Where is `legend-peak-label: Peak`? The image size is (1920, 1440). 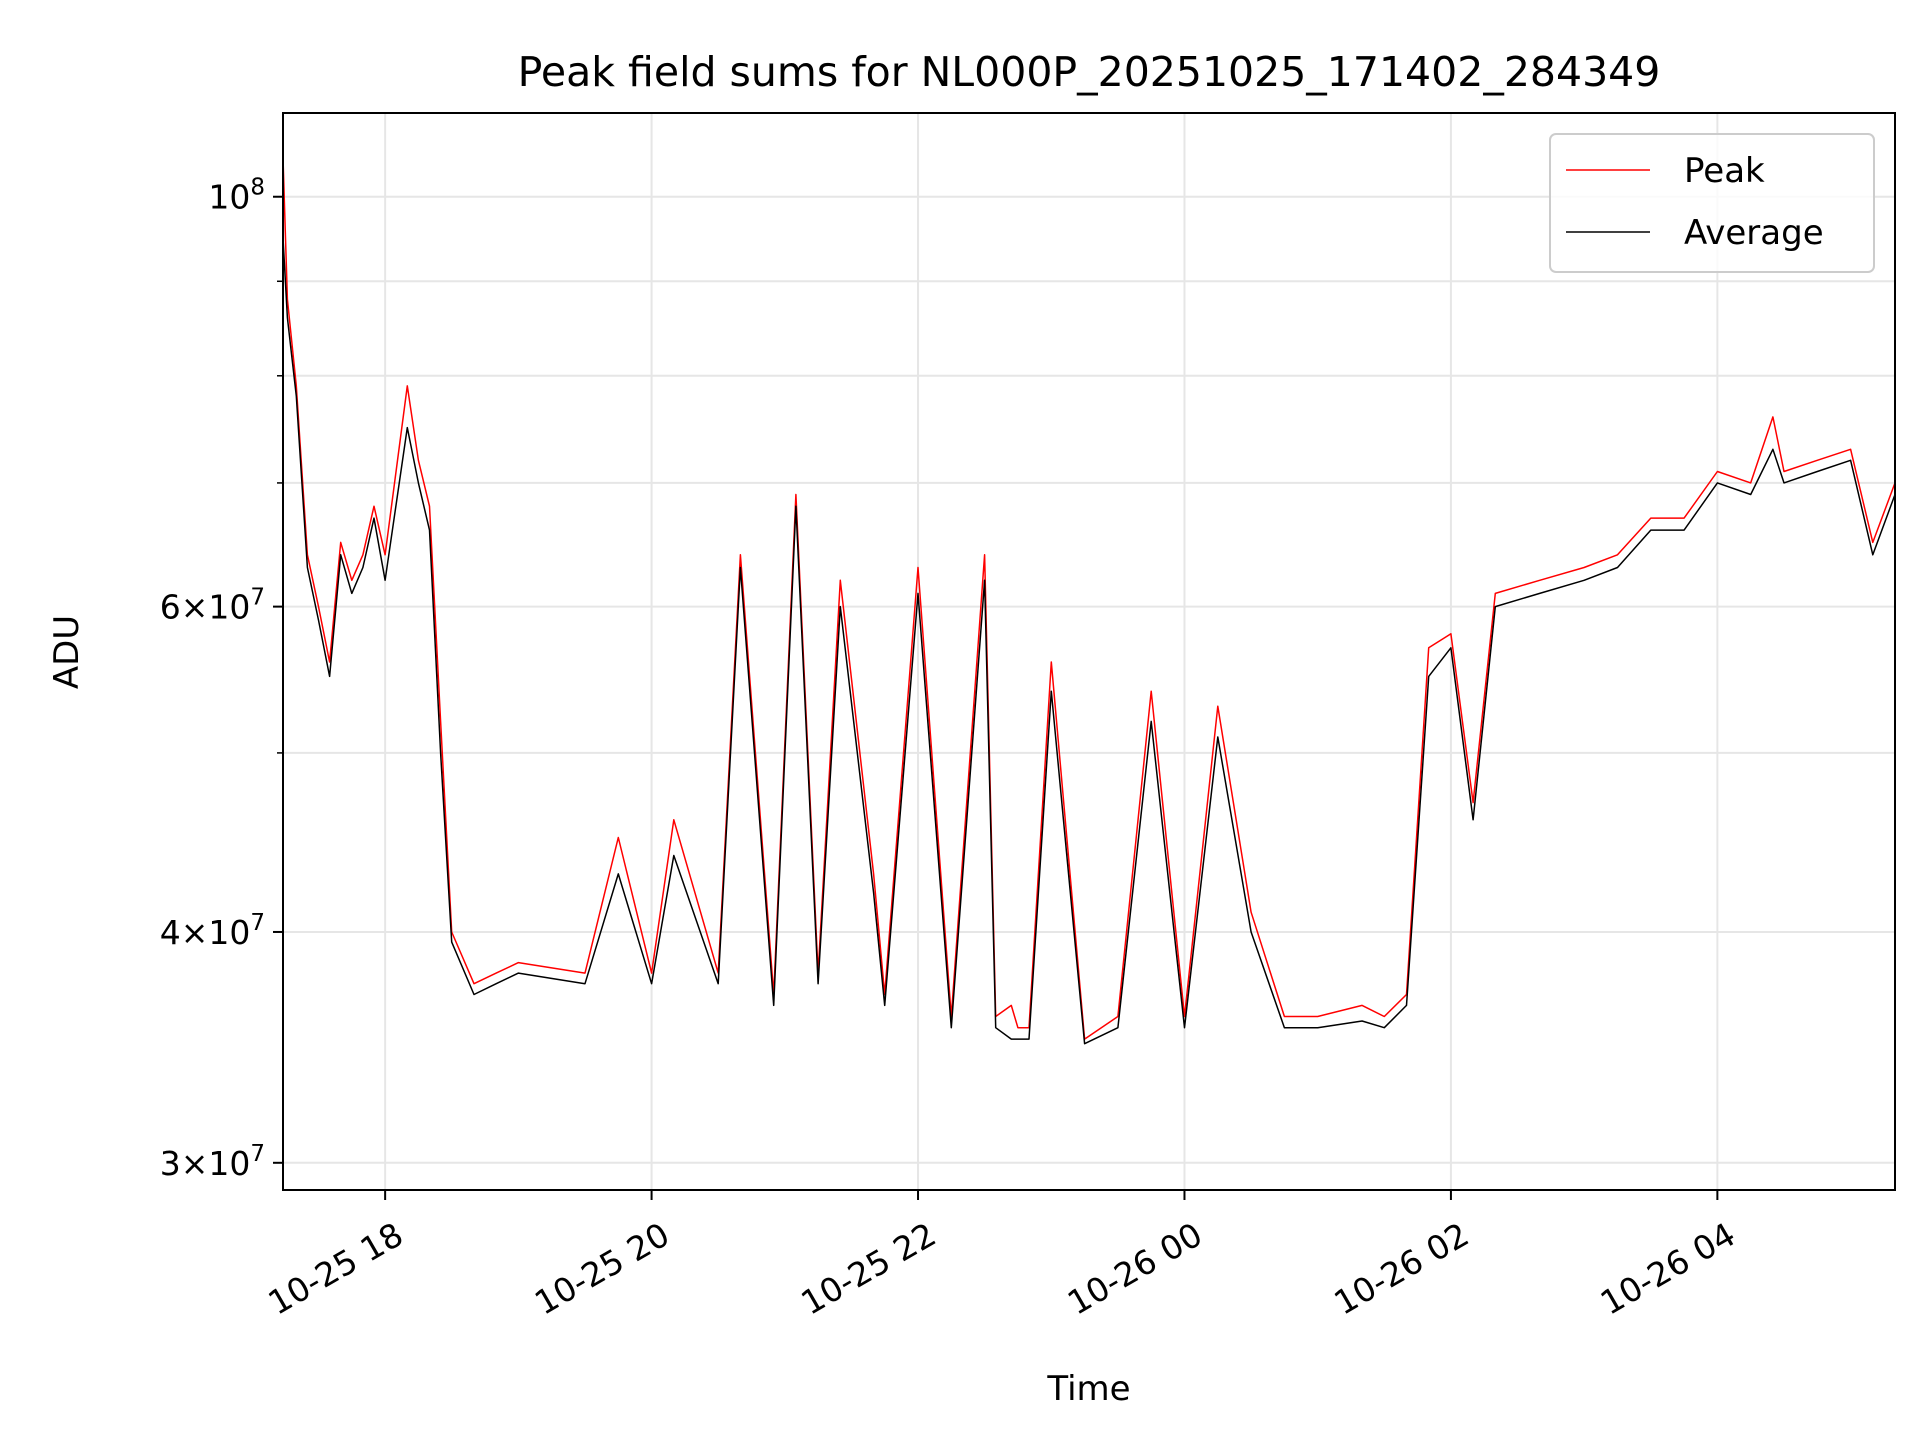 legend-peak-label: Peak is located at coordinates (1724, 171).